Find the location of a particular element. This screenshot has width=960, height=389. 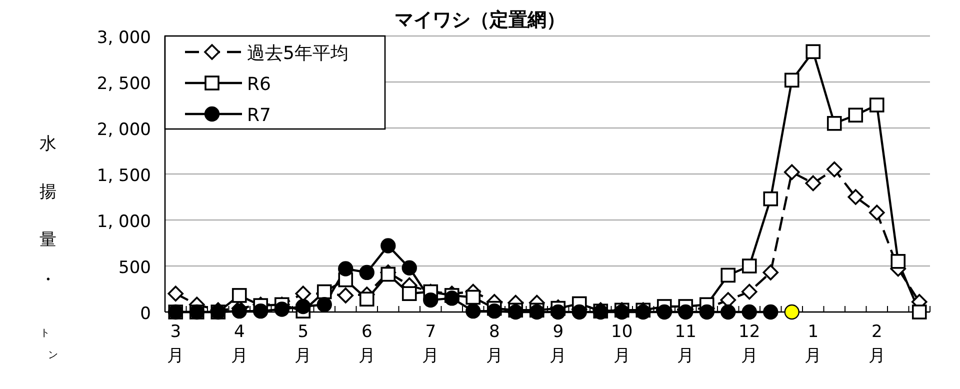

x-tick-label: 5月 is located at coordinates (303, 344).